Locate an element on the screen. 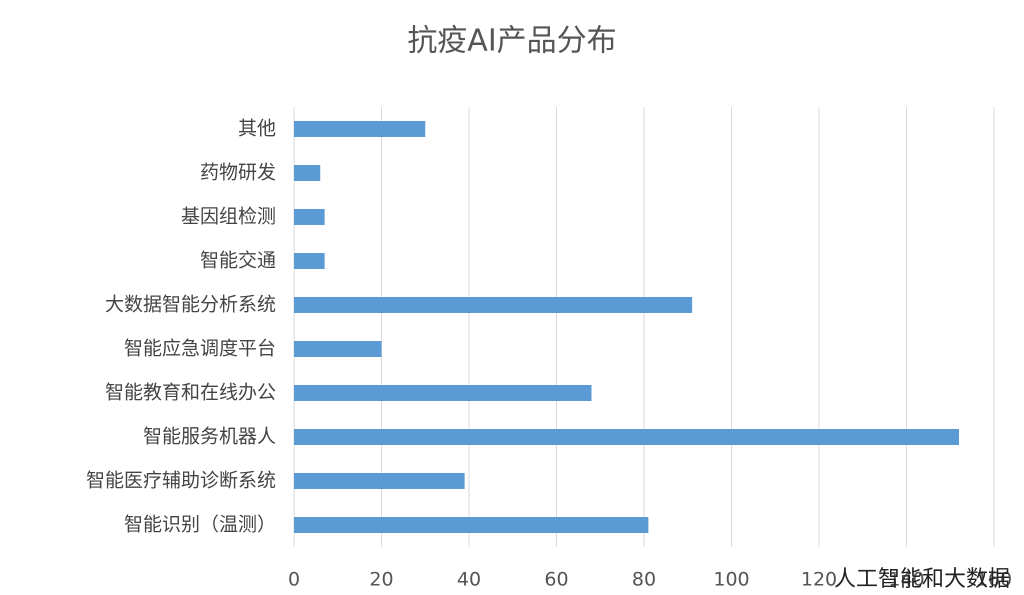 This screenshot has height=595, width=1024. x-tick-label: 60 is located at coordinates (556, 580).